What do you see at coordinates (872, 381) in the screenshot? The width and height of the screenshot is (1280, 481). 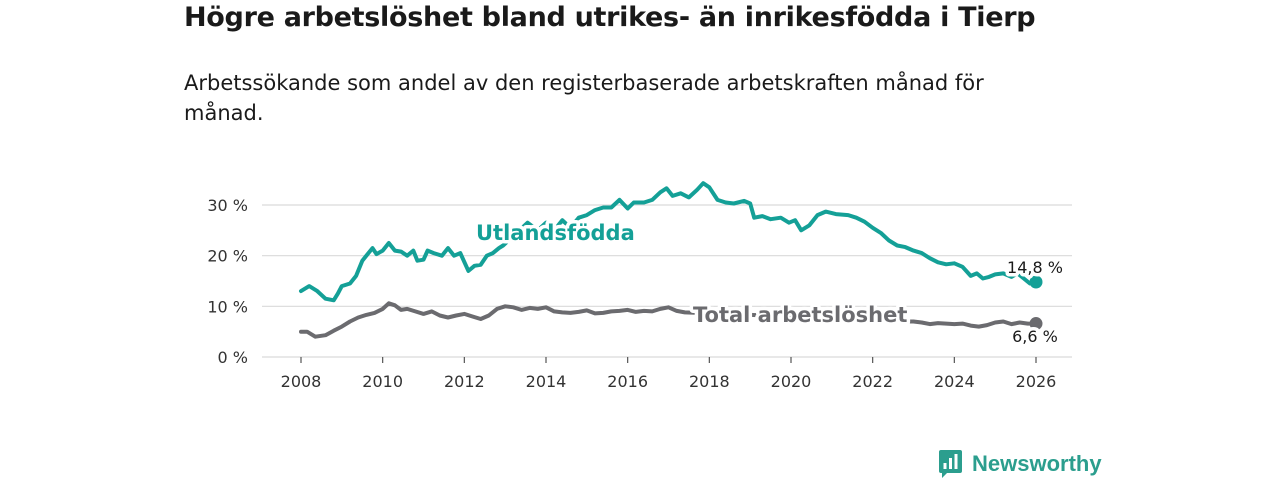 I see `x-tick-label: 2022` at bounding box center [872, 381].